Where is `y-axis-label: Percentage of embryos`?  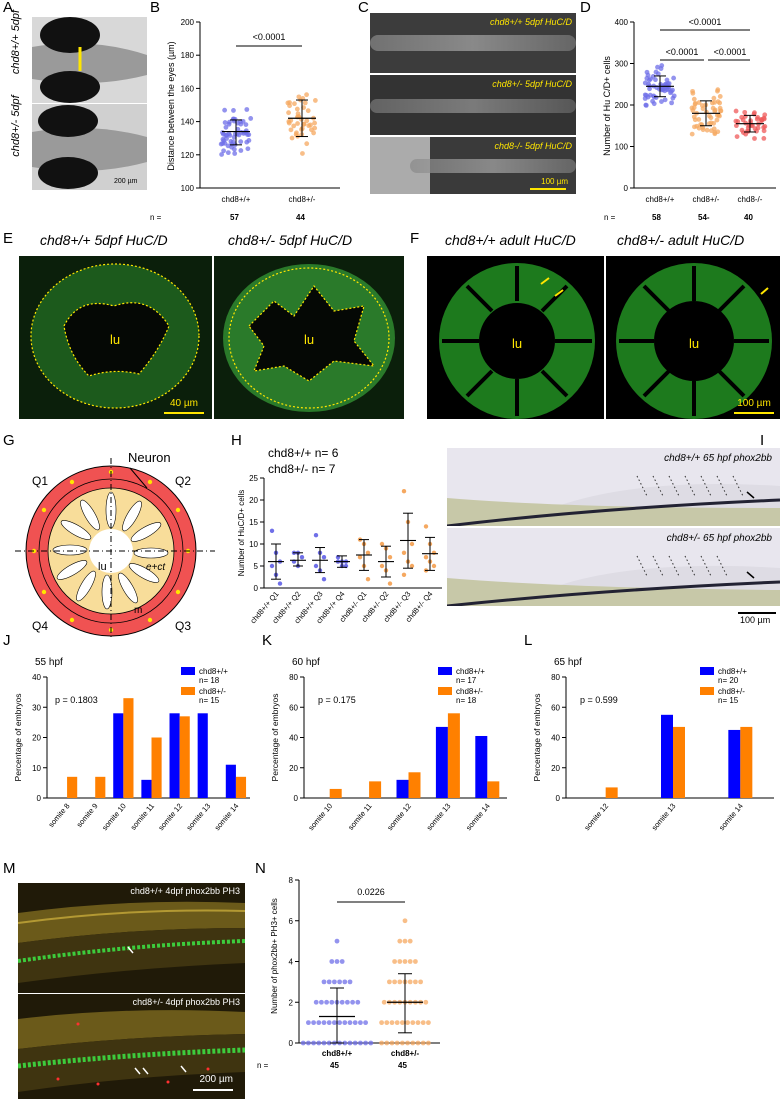
y-axis-label: Percentage of embryos is located at coordinates (275, 738).